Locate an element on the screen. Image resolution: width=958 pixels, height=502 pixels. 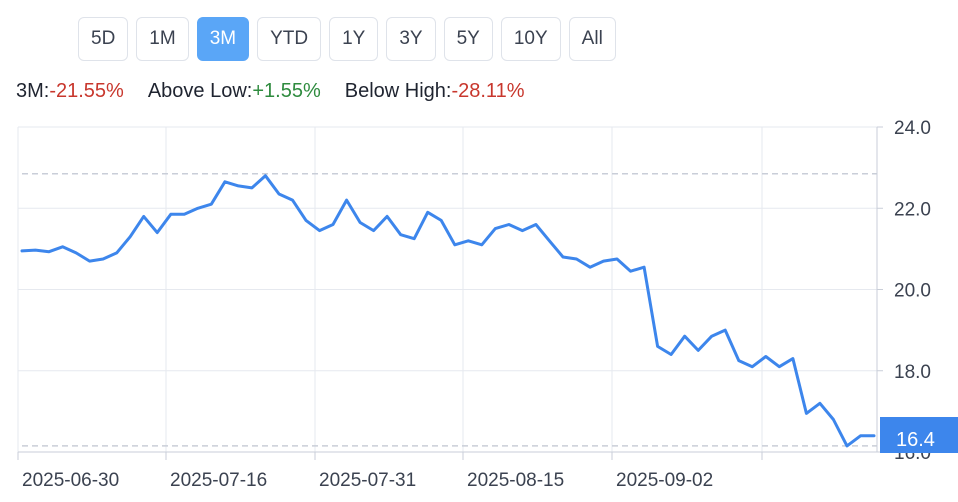
period-change-value: -21.55% is located at coordinates (86, 91).